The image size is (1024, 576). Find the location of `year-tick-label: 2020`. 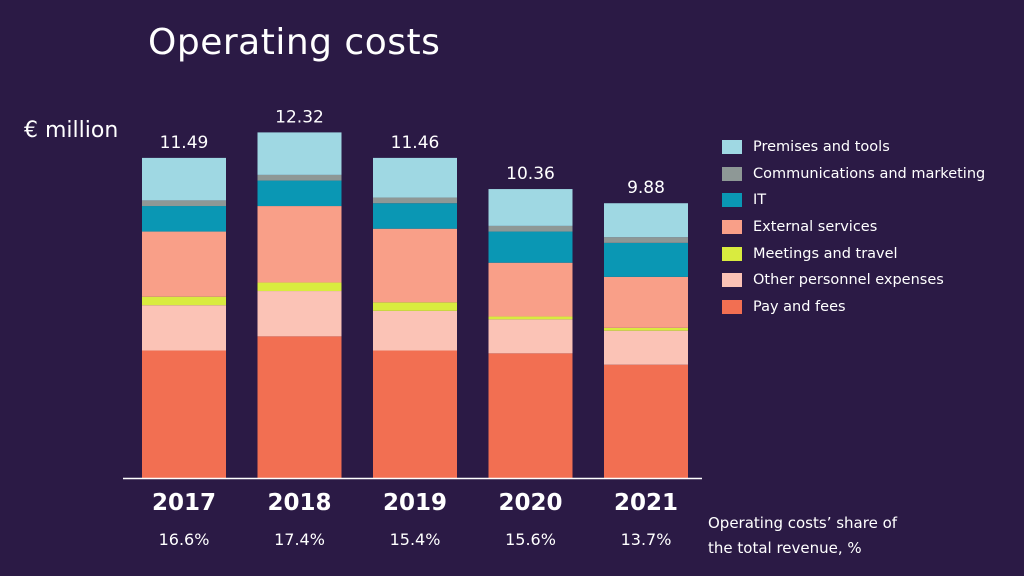

year-tick-label: 2020 is located at coordinates (530, 503).